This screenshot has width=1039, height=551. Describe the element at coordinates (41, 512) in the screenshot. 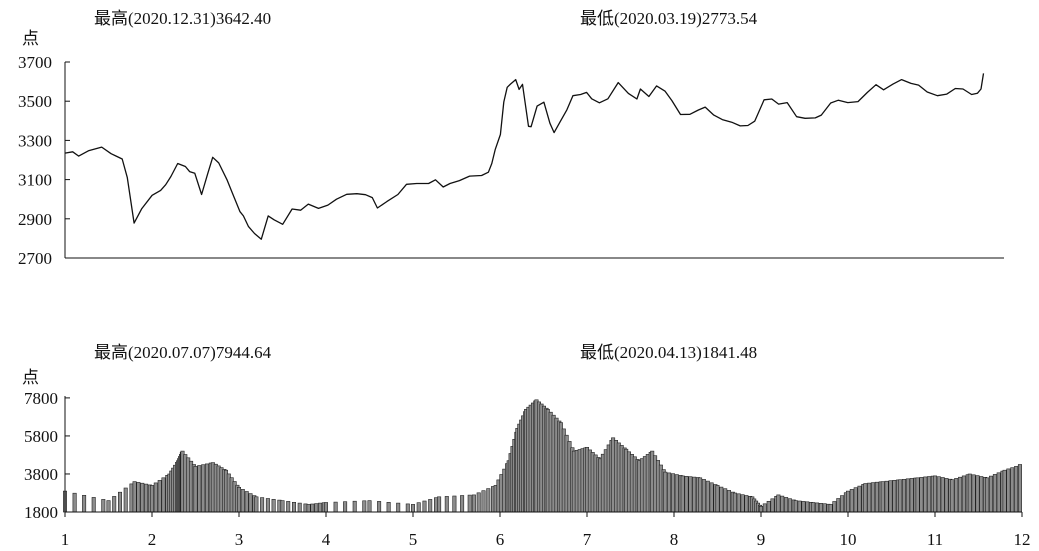

I see `bottom-y-tick-label: 1800` at that location.